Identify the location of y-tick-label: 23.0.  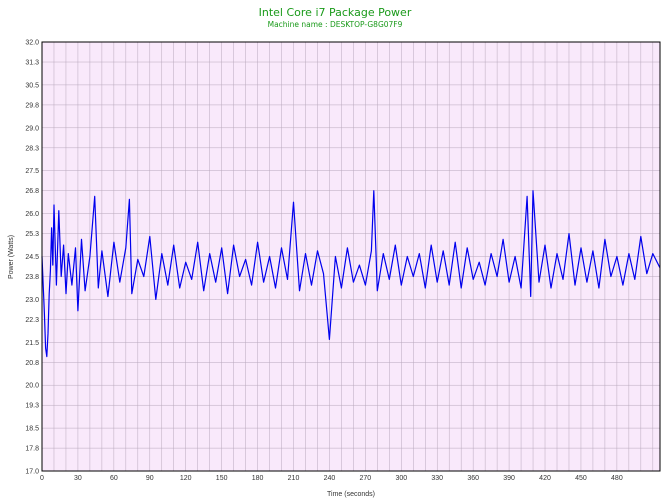
(32, 300).